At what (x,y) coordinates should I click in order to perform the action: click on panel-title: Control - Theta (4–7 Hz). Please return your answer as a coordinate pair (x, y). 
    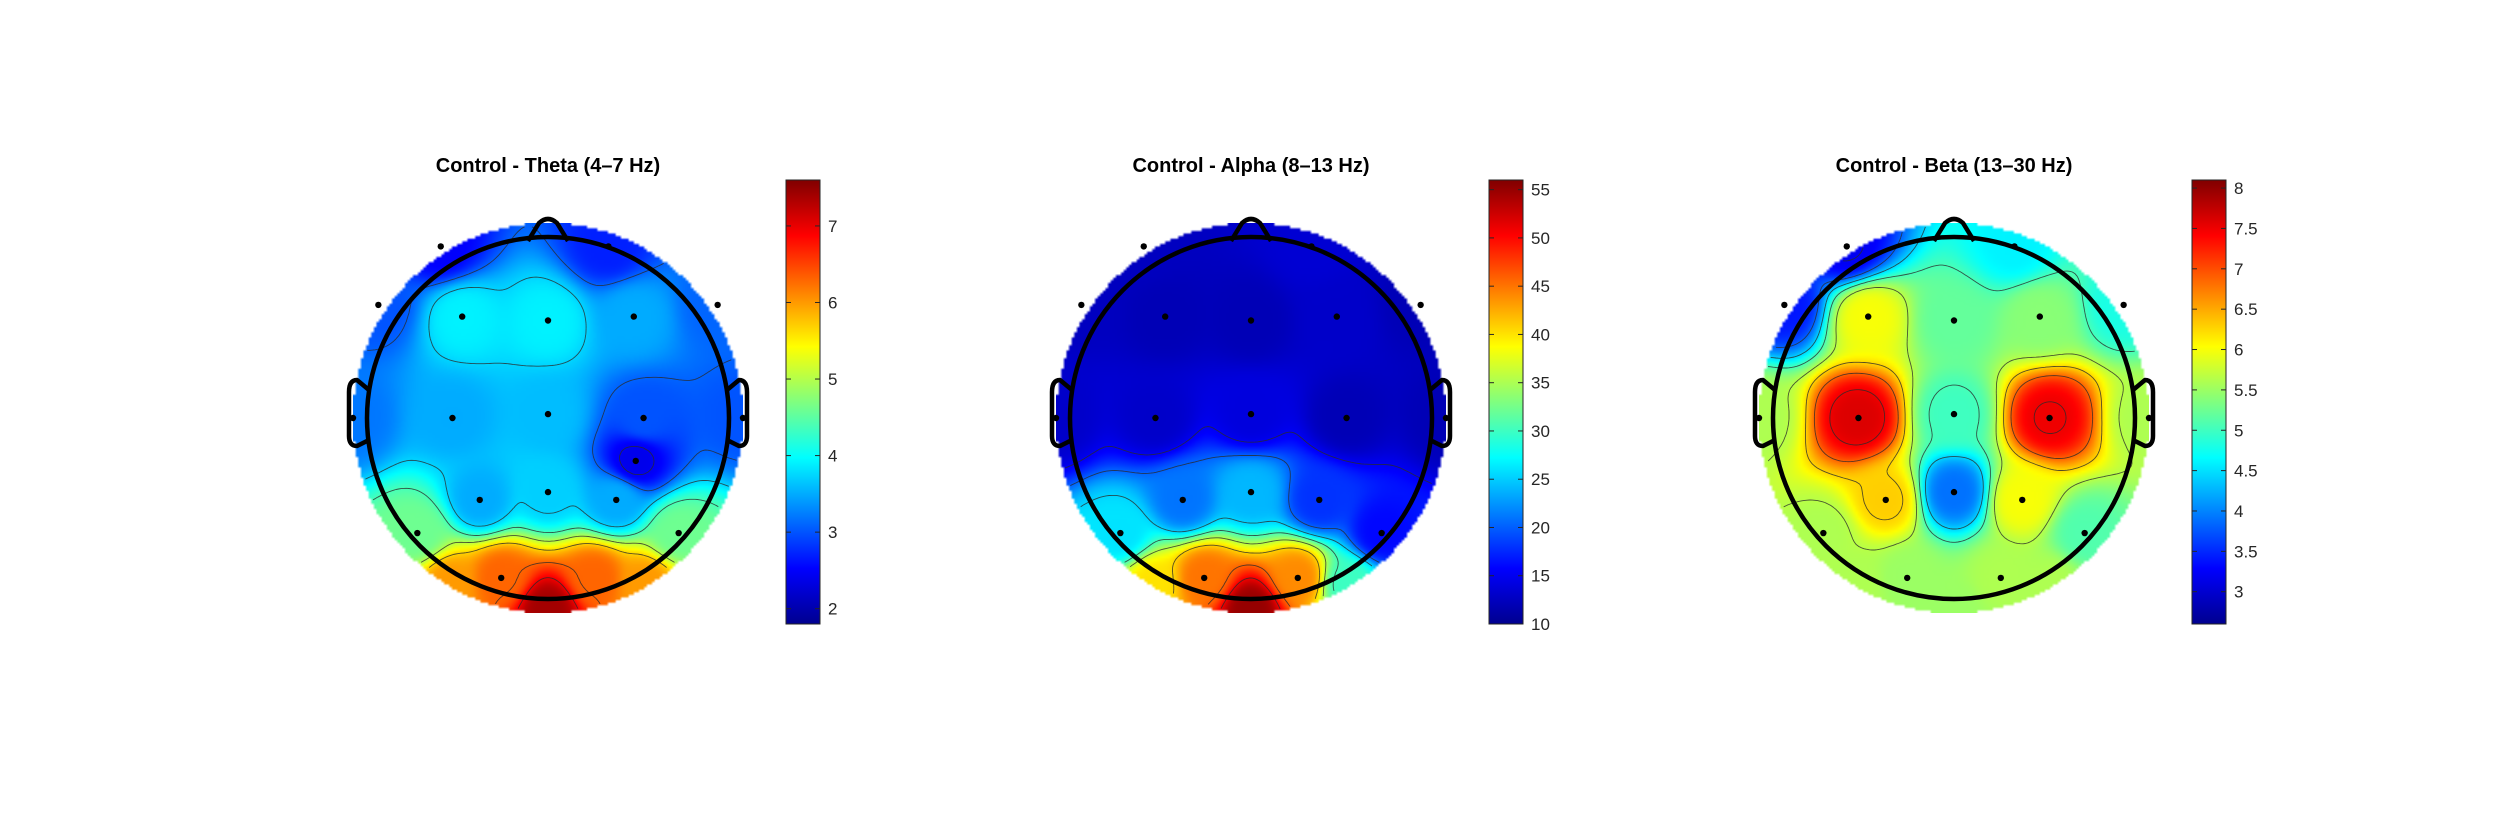
    Looking at the image, I should click on (548, 166).